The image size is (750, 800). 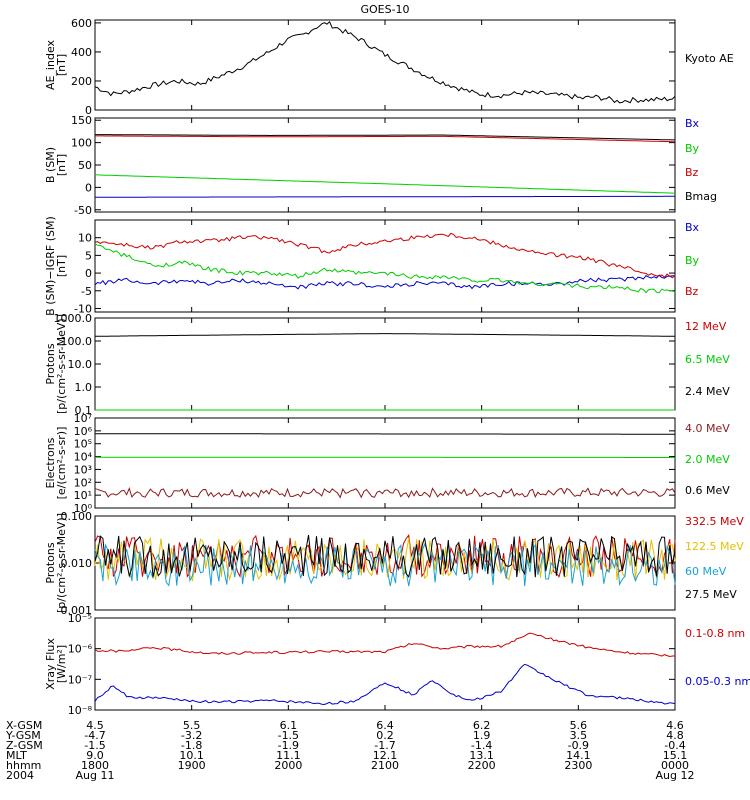 What do you see at coordinates (192, 725) in the screenshot?
I see `footer-value-1-0: 5.5` at bounding box center [192, 725].